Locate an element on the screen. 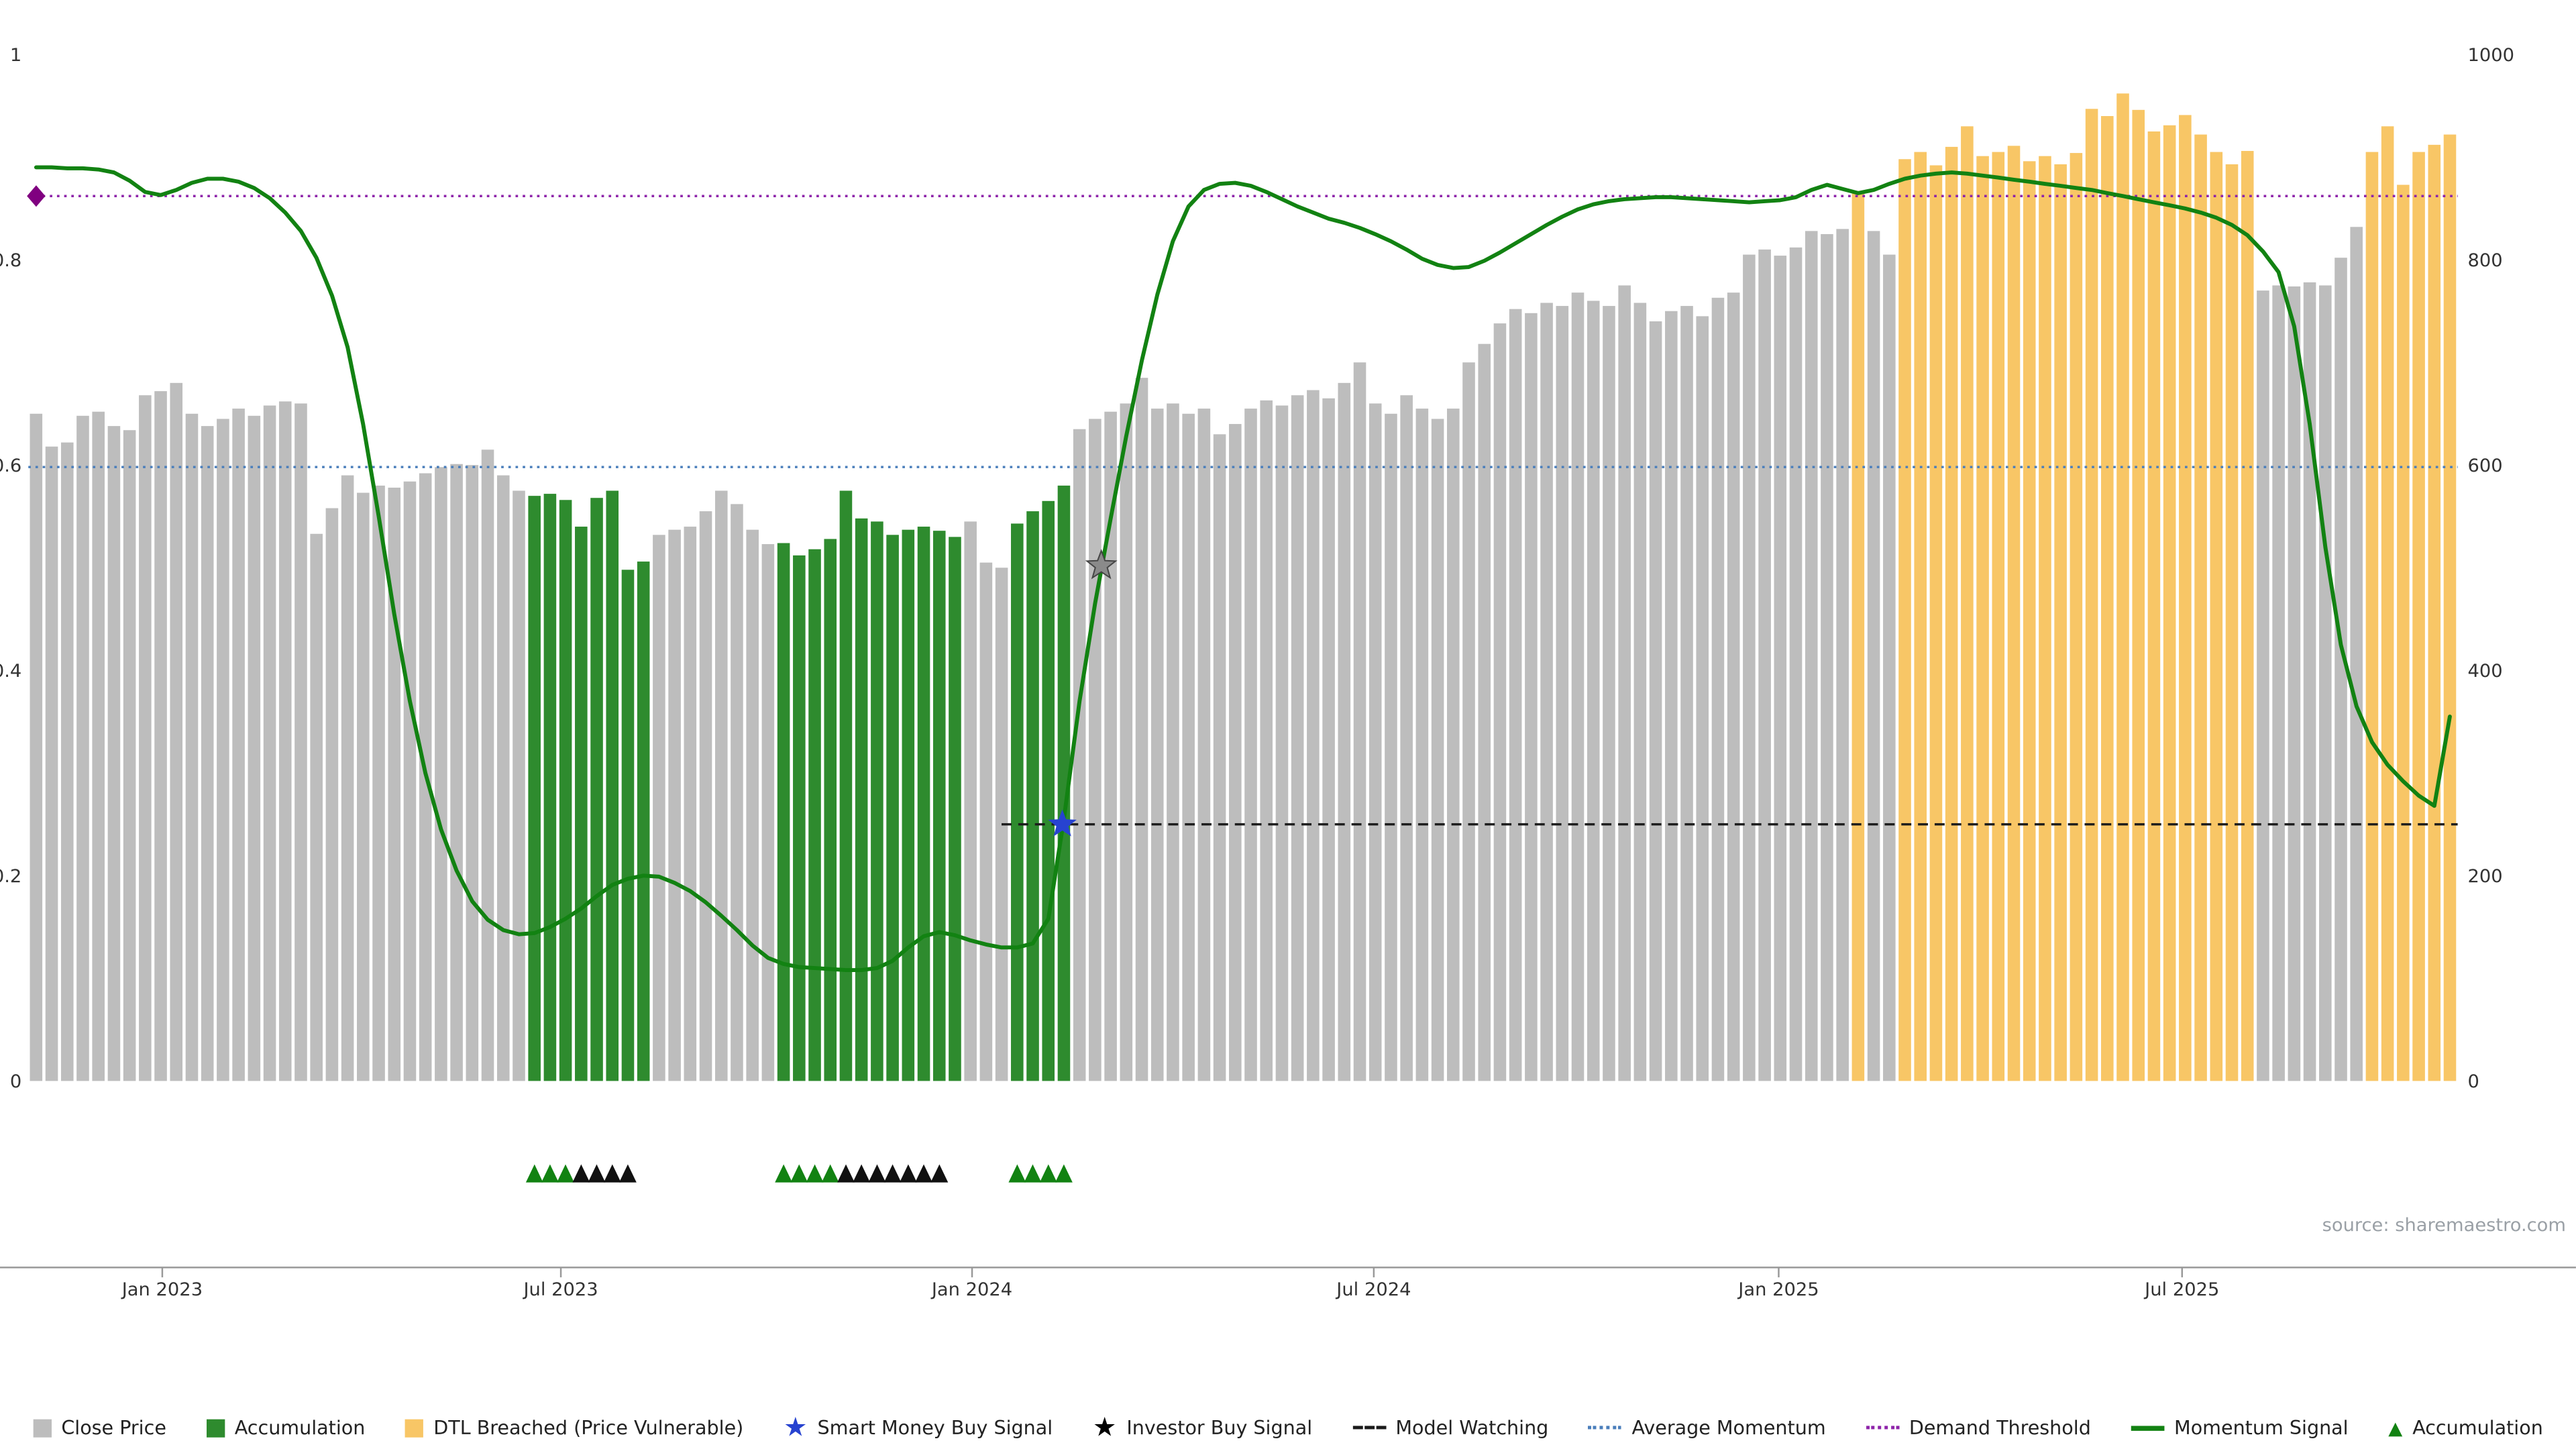 This screenshot has height=1449, width=2576. legend-label: Close Price is located at coordinates (113, 1427).